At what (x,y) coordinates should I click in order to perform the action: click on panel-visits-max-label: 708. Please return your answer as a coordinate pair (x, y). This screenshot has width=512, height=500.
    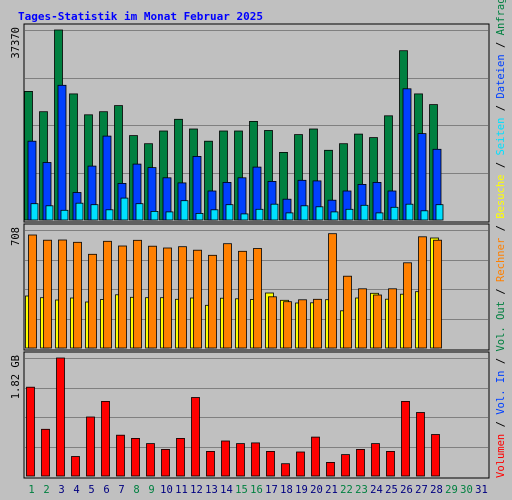
    Looking at the image, I should click on (16, 236).